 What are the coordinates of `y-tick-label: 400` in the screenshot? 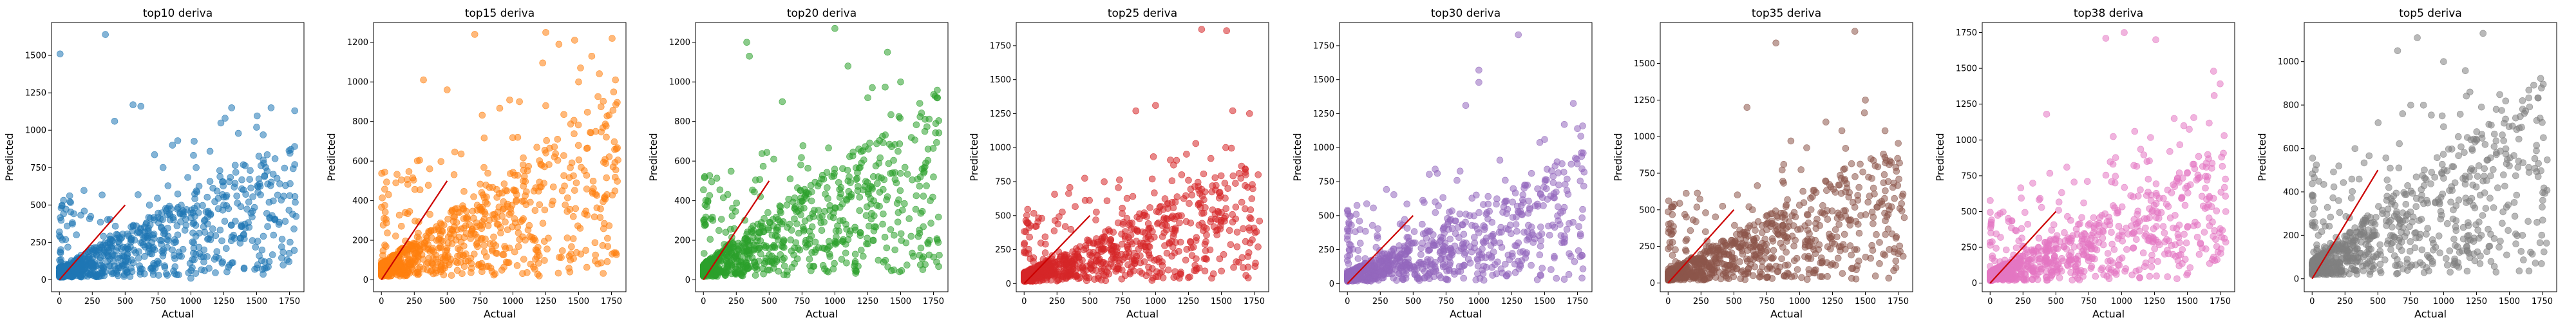 It's located at (360, 201).